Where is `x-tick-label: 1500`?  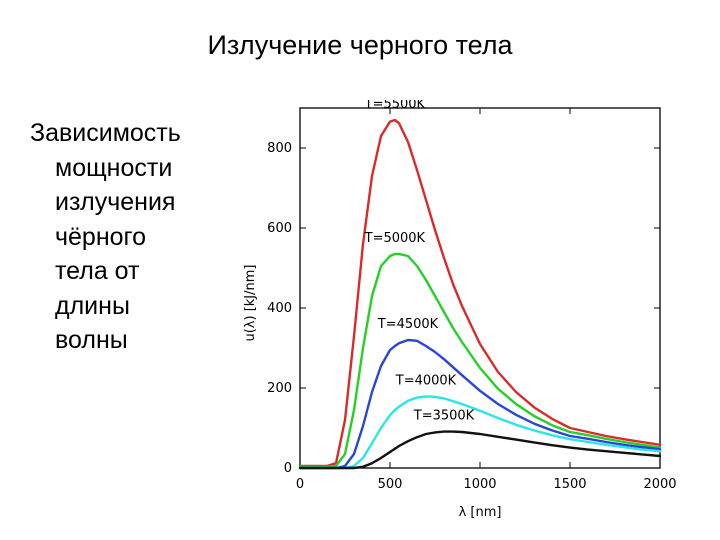 x-tick-label: 1500 is located at coordinates (569, 484).